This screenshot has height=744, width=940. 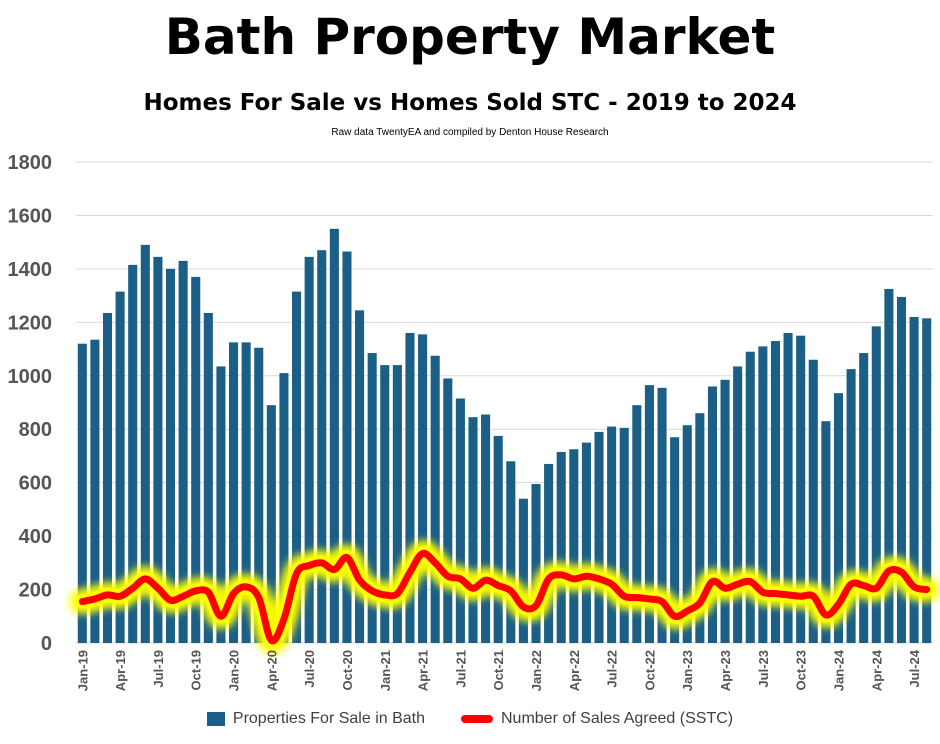 What do you see at coordinates (763, 669) in the screenshot?
I see `x-tick-label: Jul-23` at bounding box center [763, 669].